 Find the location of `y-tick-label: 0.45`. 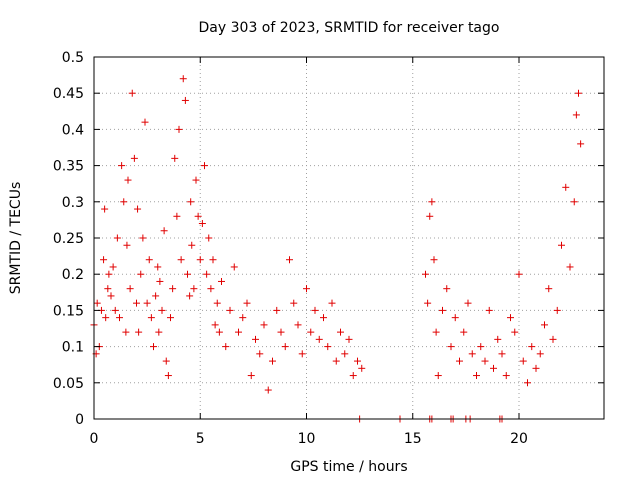

y-tick-label: 0.45 is located at coordinates (68, 94).